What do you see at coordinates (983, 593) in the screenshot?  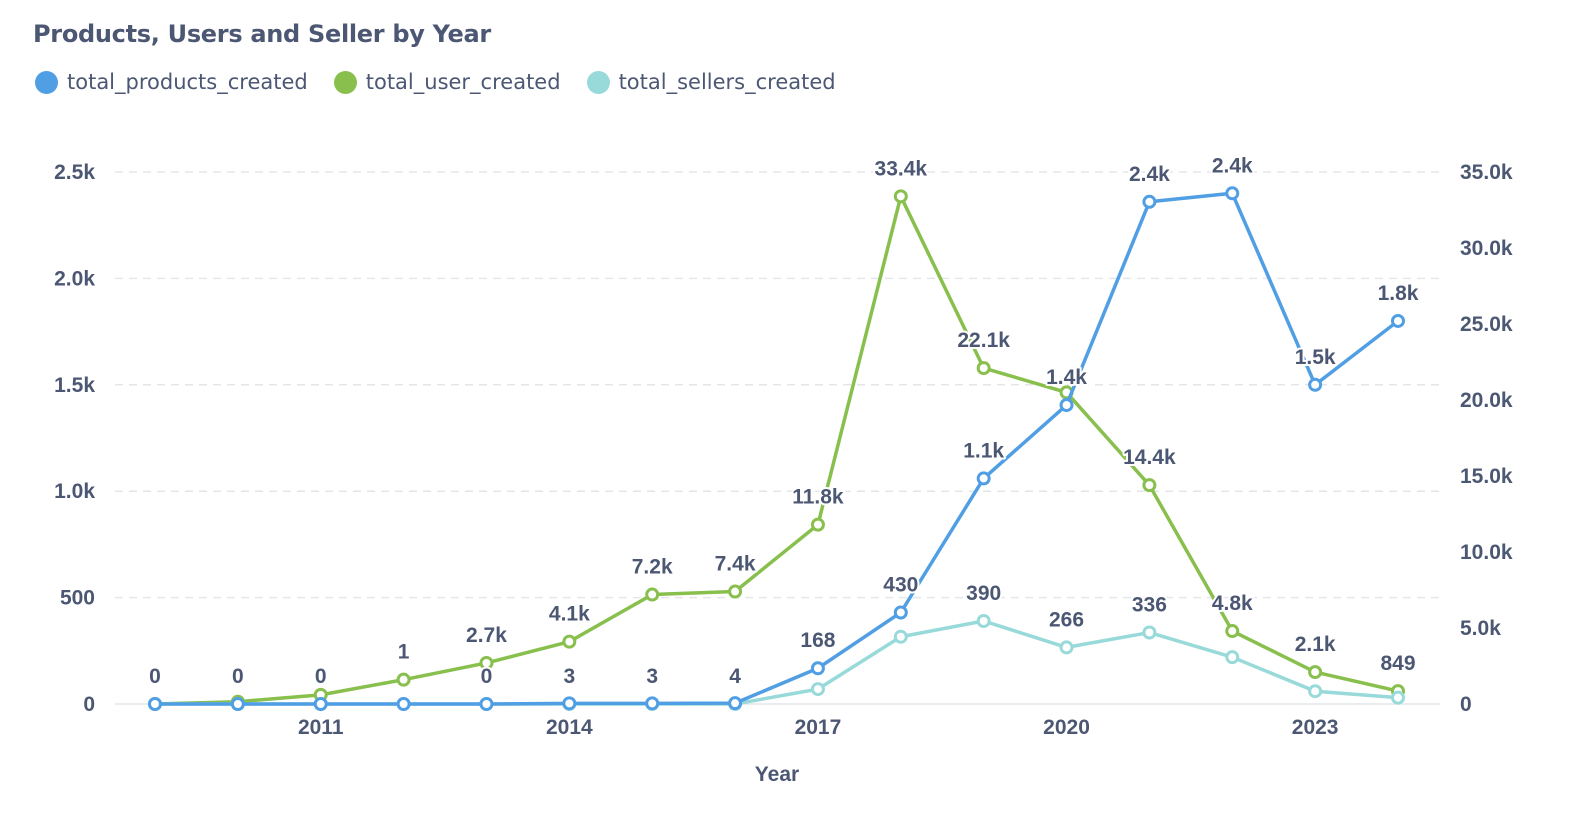 I see `data-label-total_sellers_created: 390` at bounding box center [983, 593].